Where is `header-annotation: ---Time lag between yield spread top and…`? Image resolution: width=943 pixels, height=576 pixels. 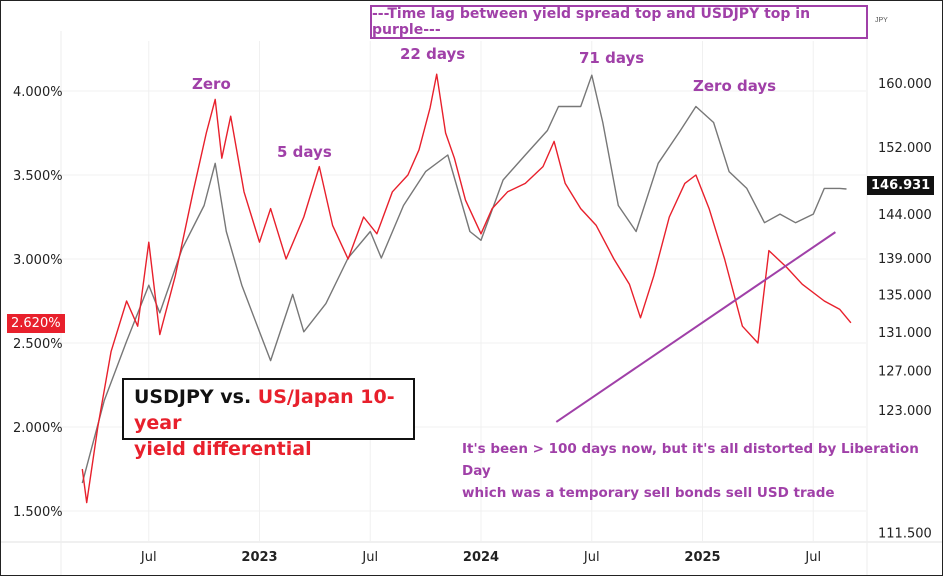 header-annotation: ---Time lag between yield spread top and… is located at coordinates (619, 22).